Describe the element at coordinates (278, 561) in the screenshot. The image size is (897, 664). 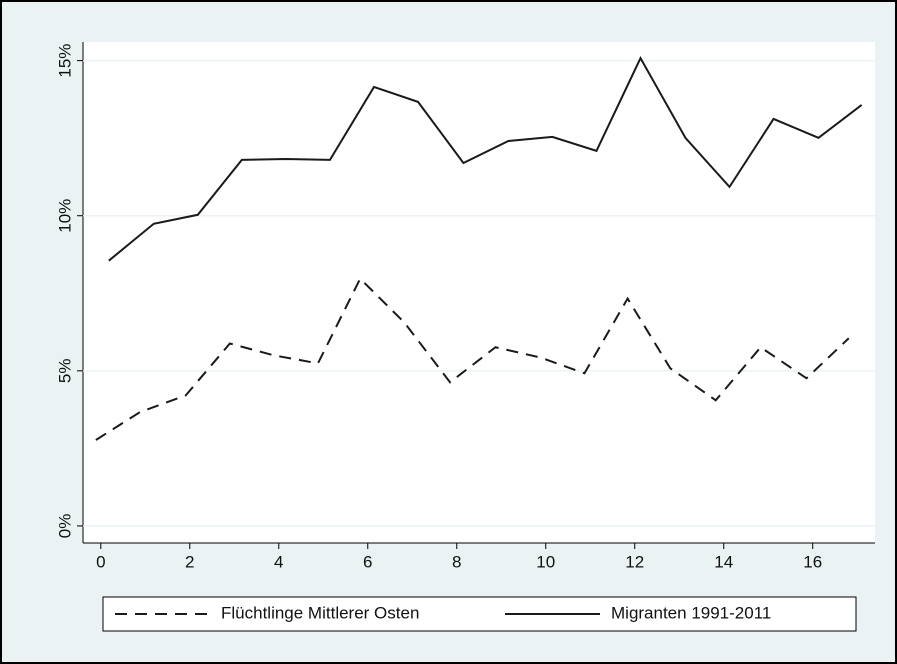
I see `x-tick-label: 4` at that location.